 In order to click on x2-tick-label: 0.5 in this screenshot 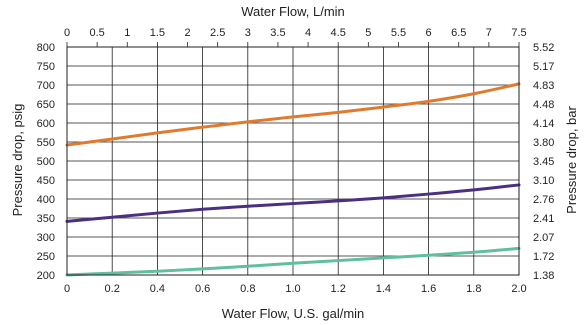, I will do `click(96, 33)`.